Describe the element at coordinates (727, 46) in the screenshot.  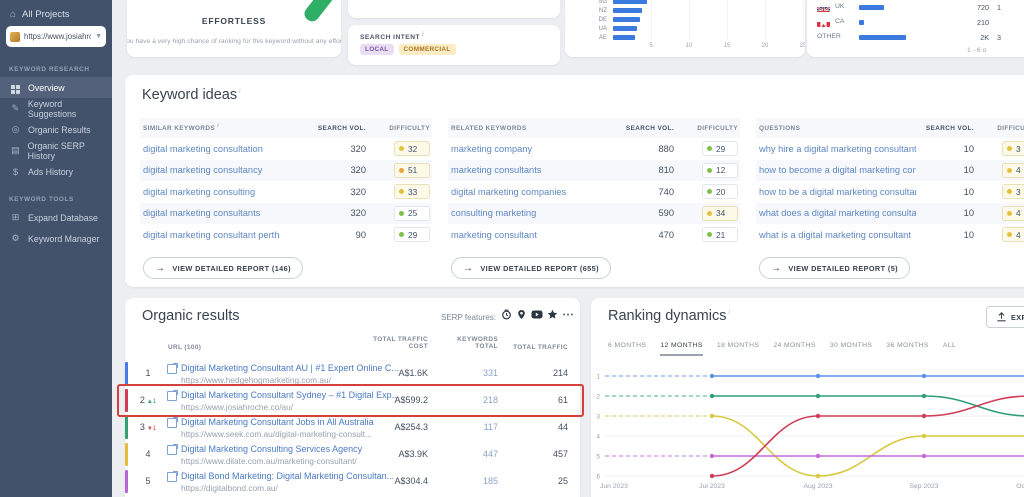
I see `x-tick-label: 15` at that location.